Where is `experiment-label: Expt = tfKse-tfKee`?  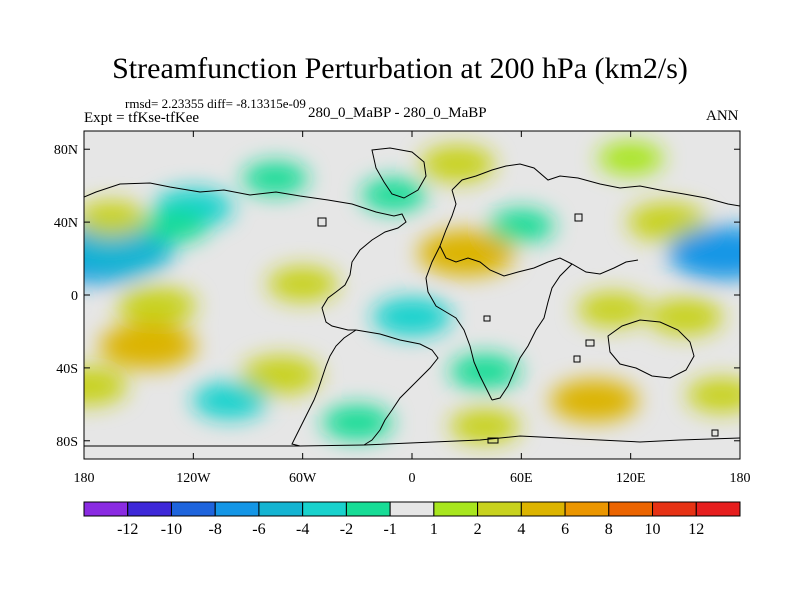
experiment-label: Expt = tfKse-tfKee is located at coordinates (142, 118).